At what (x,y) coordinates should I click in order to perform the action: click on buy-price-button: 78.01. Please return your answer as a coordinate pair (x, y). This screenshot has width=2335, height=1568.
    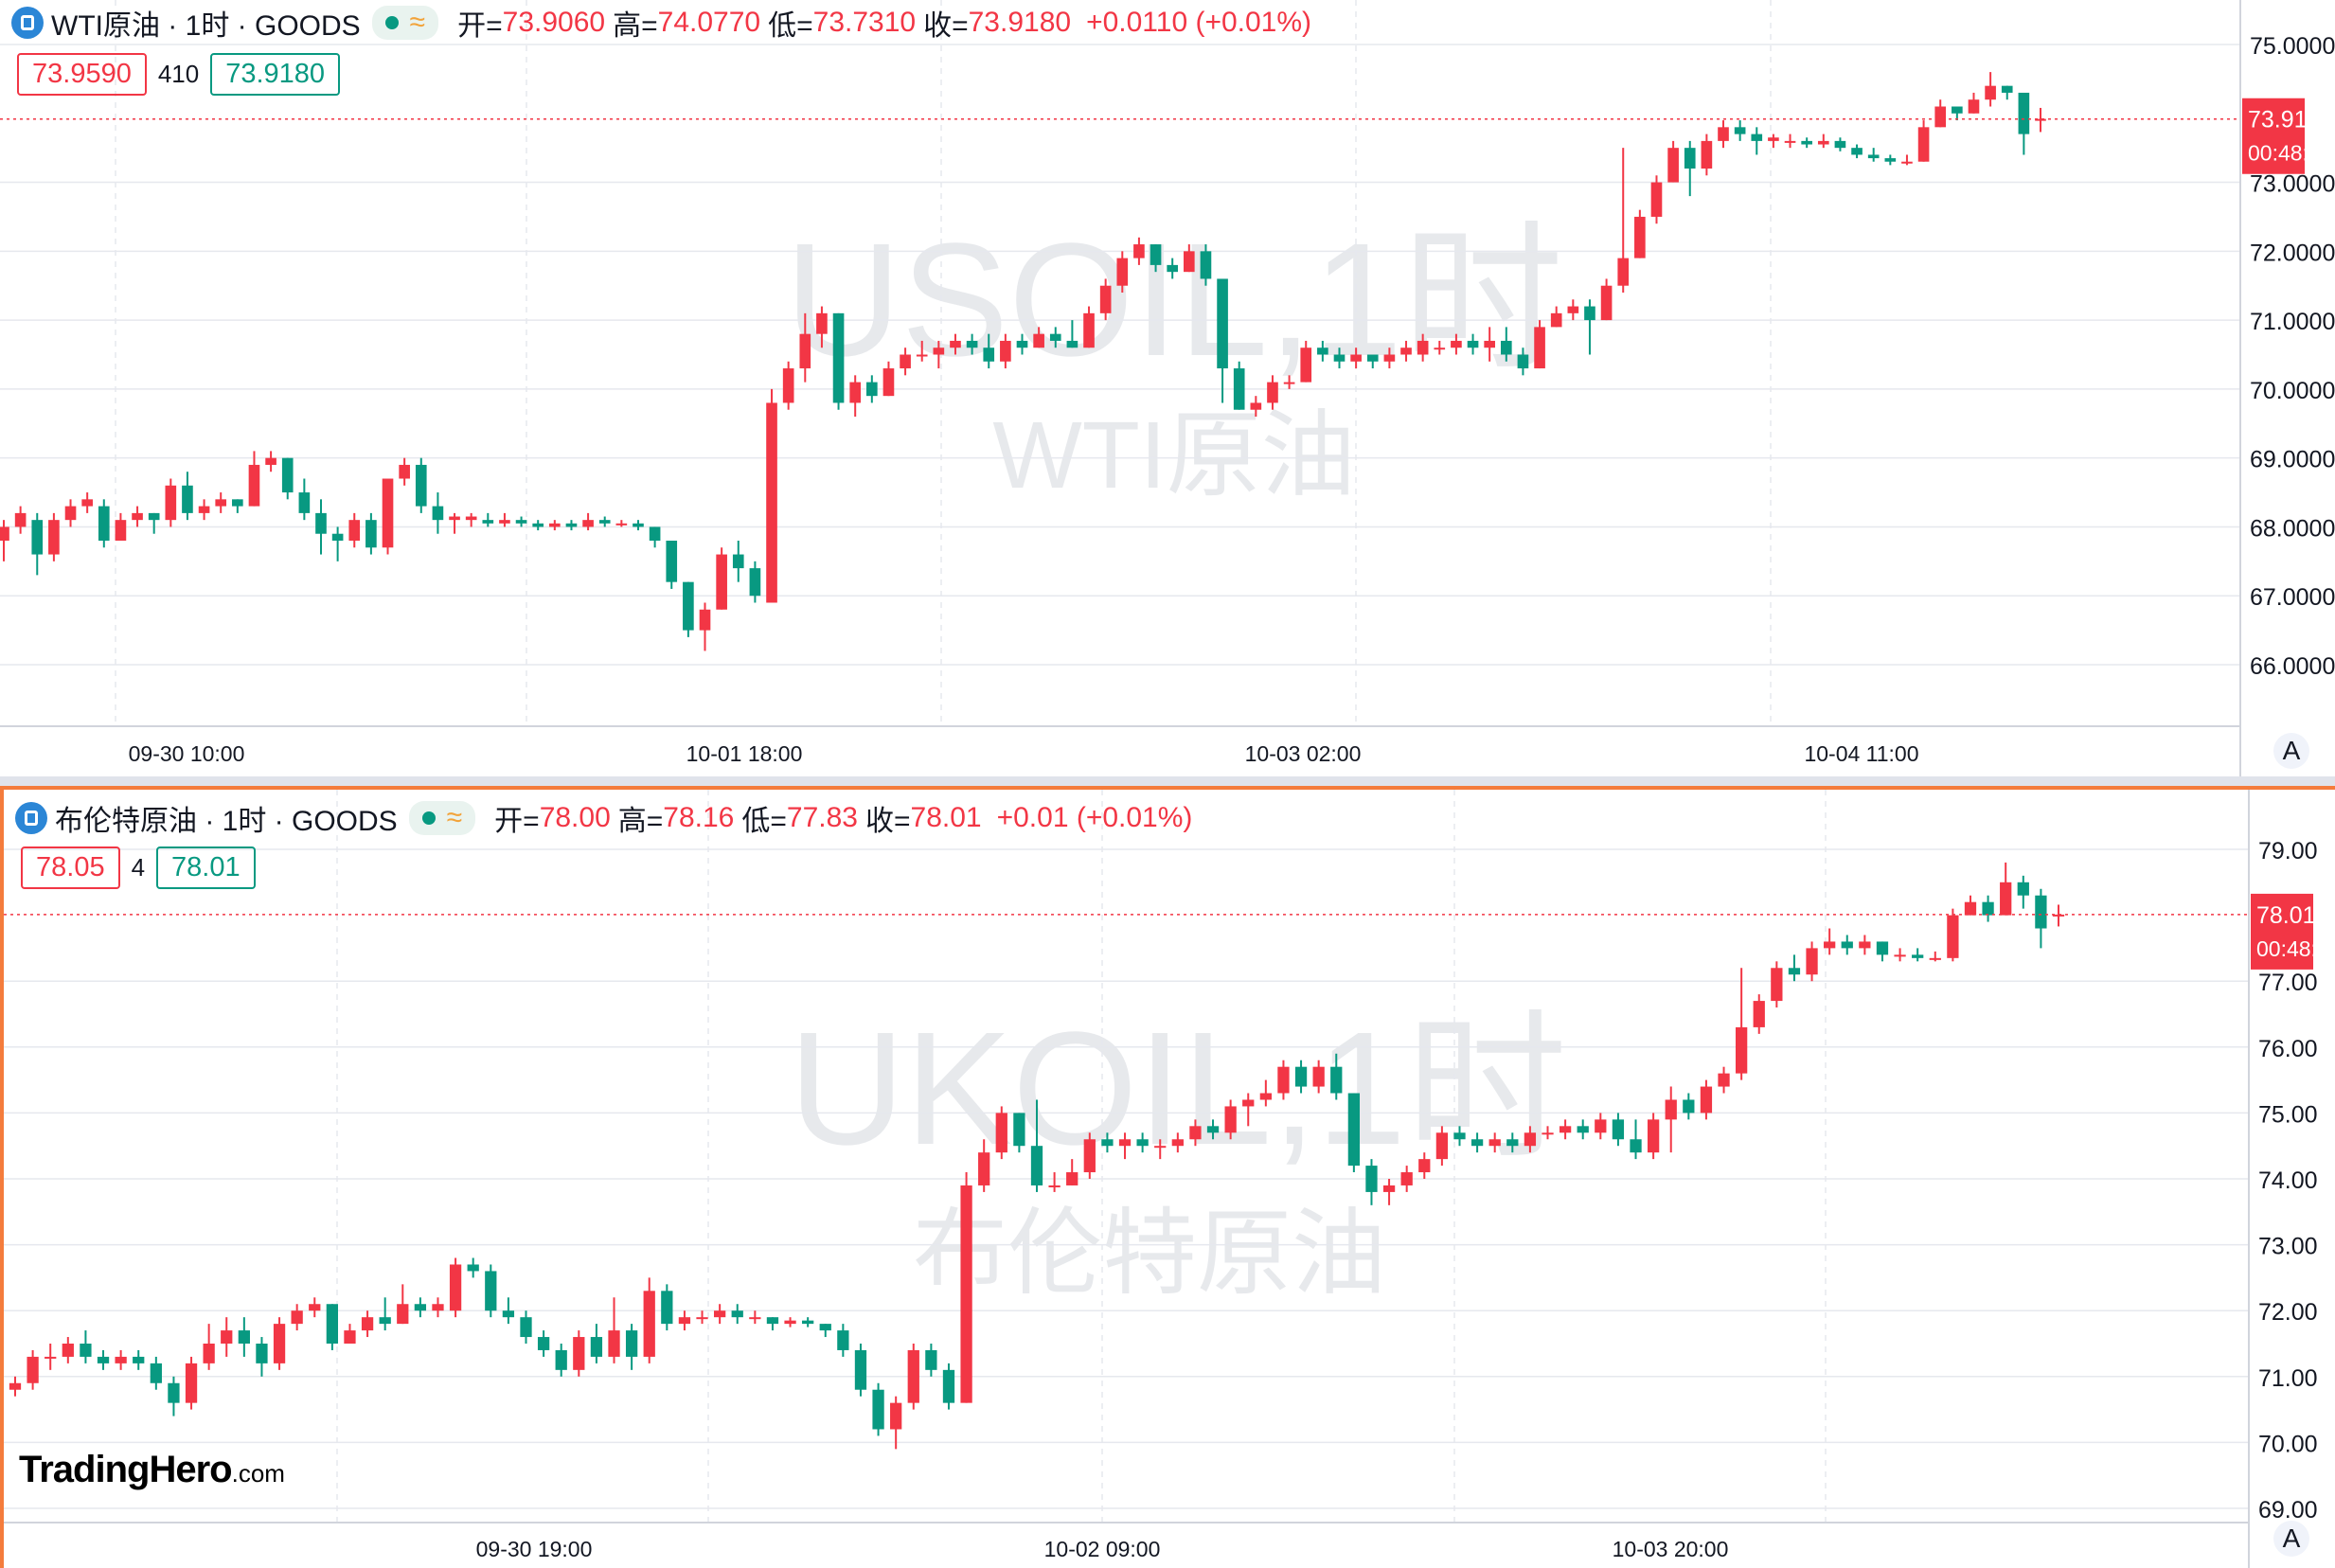
    Looking at the image, I should click on (206, 867).